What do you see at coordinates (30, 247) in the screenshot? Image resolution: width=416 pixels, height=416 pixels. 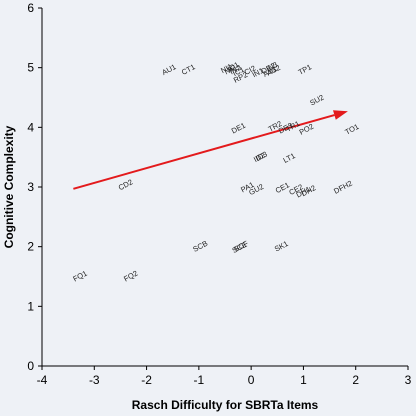 I see `y-tick-label: 2` at bounding box center [30, 247].